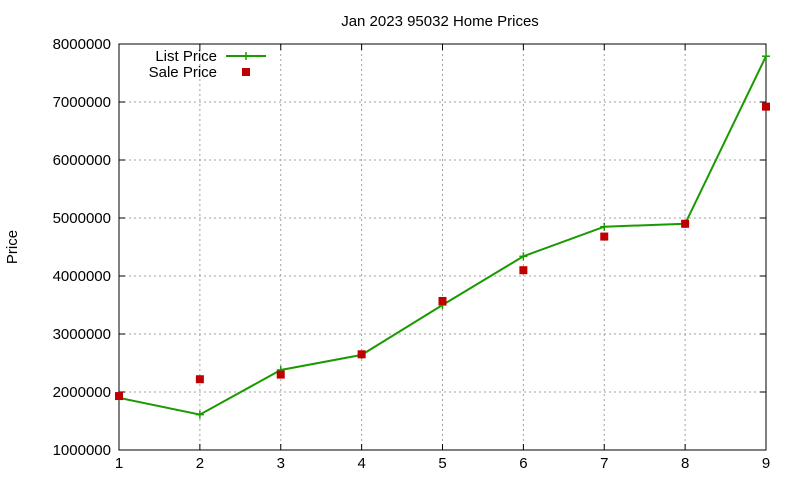  I want to click on y-tick-label: 2000000, so click(82, 392).